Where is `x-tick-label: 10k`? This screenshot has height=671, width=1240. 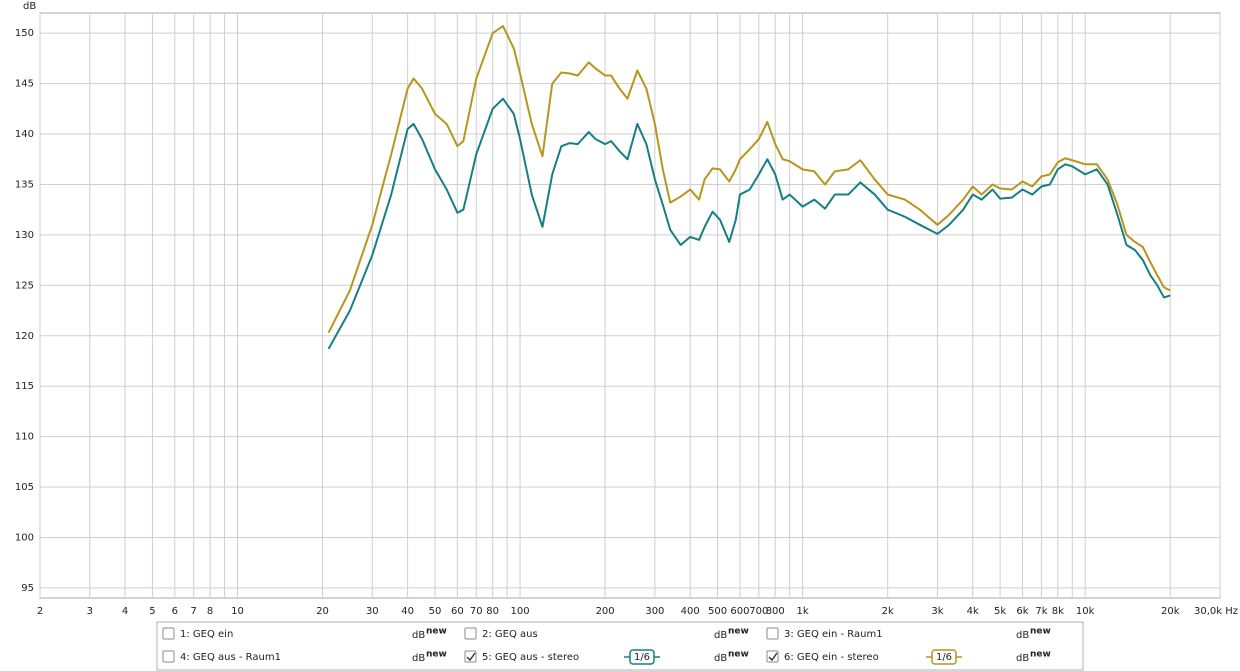 x-tick-label: 10k is located at coordinates (1085, 611).